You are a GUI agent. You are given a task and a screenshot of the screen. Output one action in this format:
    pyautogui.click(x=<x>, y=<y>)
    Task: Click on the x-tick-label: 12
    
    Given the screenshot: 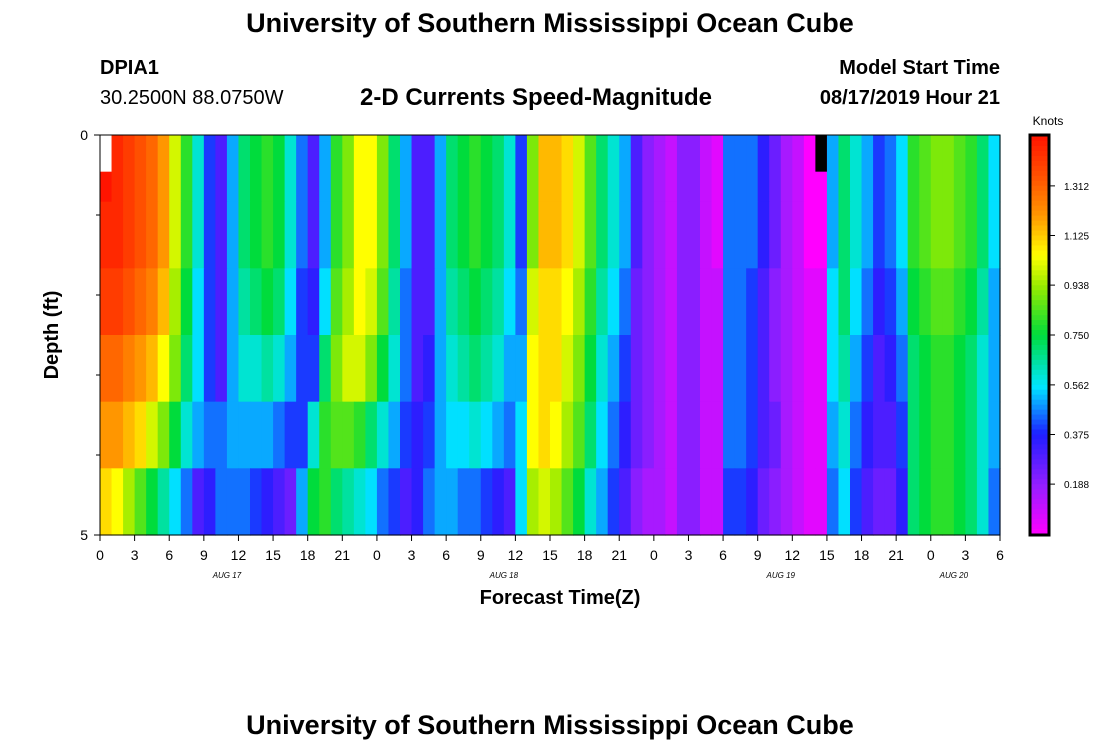 What is the action you would take?
    pyautogui.click(x=516, y=555)
    